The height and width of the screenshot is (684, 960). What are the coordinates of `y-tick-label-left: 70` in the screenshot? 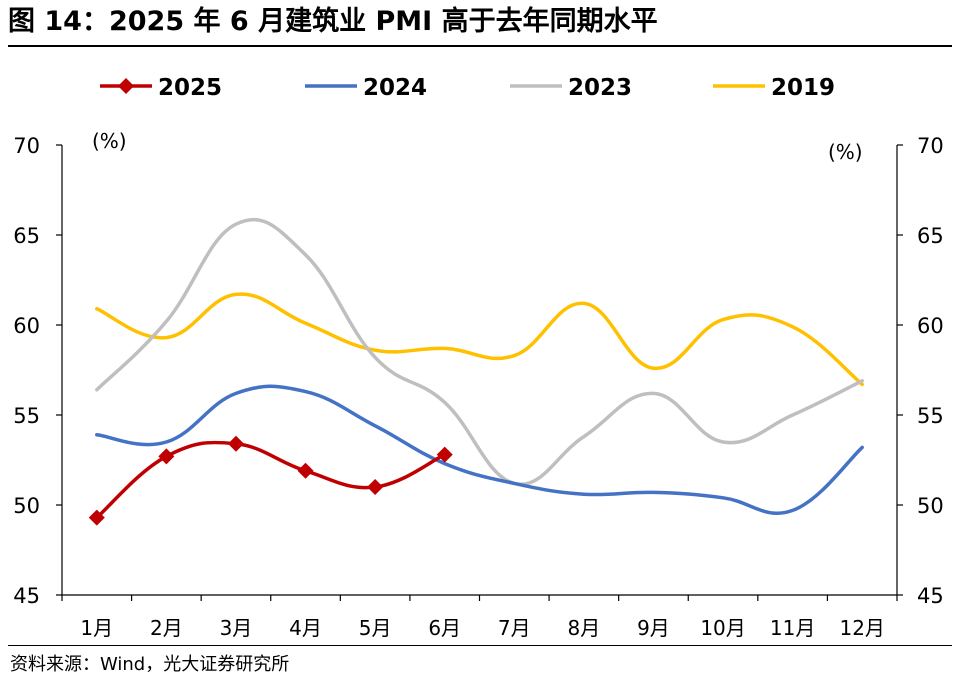 It's located at (26, 146).